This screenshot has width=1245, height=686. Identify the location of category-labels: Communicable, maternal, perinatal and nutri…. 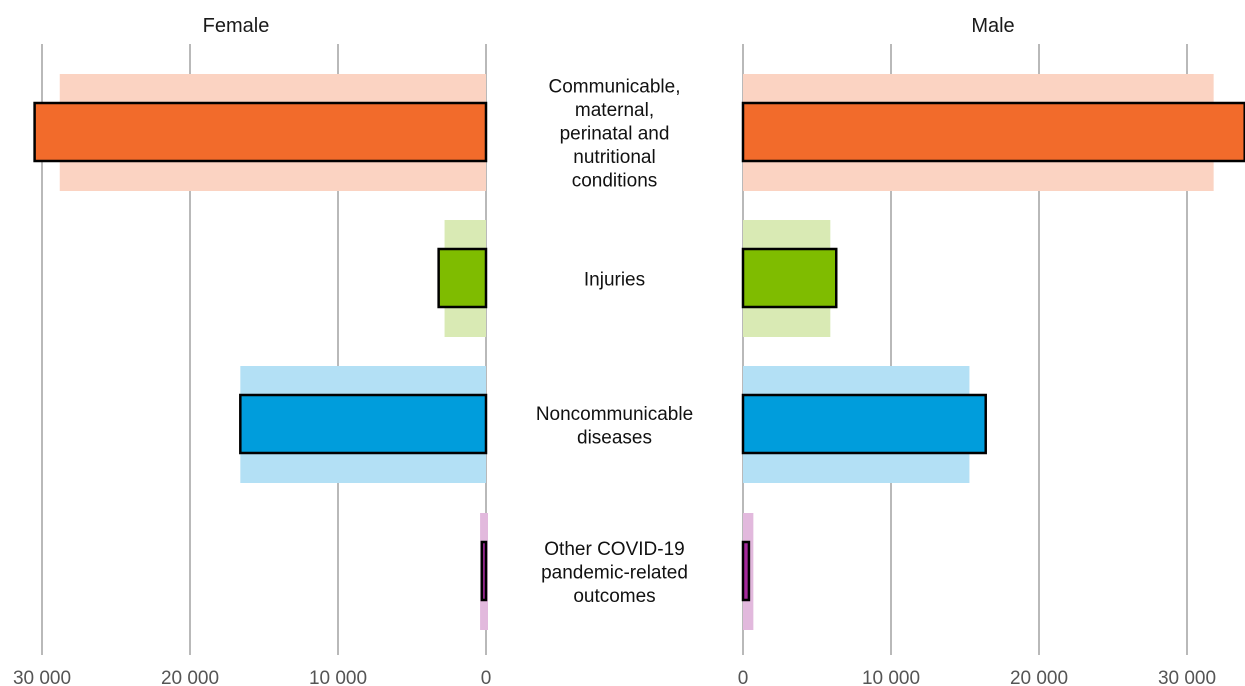
(614, 342).